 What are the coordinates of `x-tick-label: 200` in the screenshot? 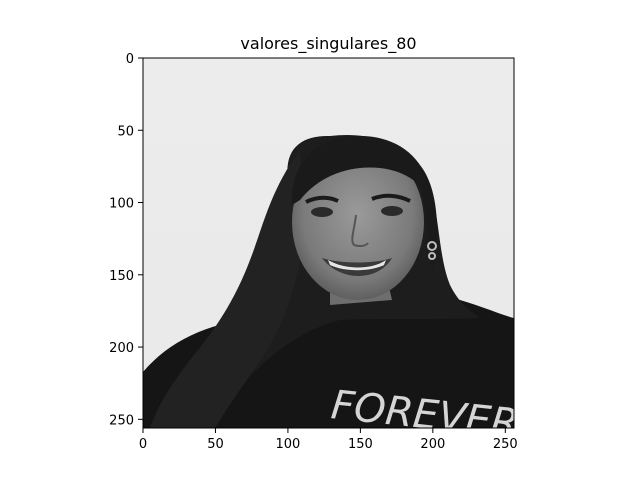 It's located at (432, 444).